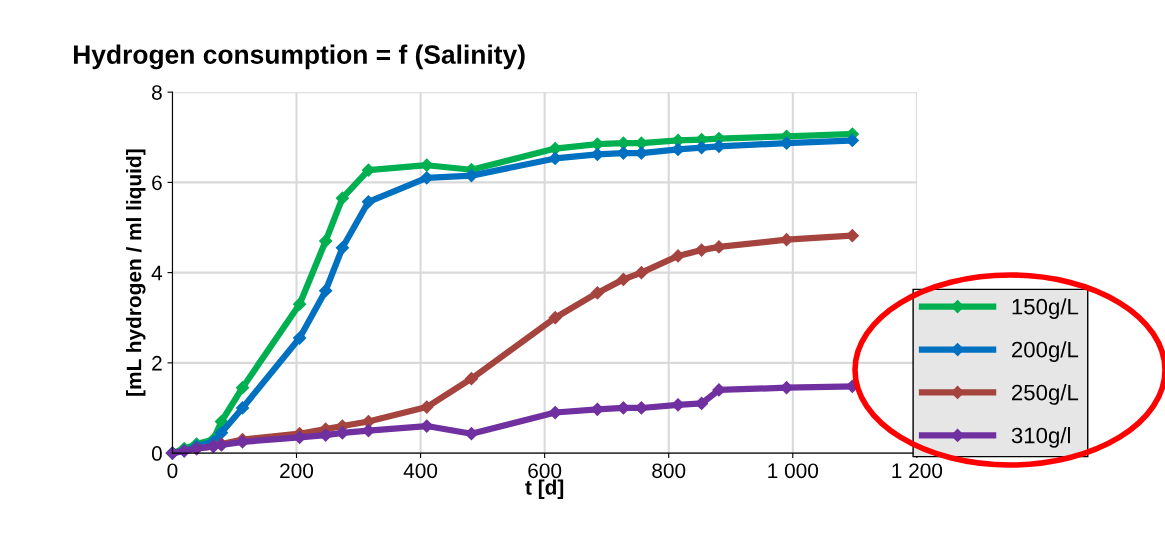 This screenshot has height=542, width=1165. Describe the element at coordinates (544, 489) in the screenshot. I see `x-axis-title: t [d]` at that location.